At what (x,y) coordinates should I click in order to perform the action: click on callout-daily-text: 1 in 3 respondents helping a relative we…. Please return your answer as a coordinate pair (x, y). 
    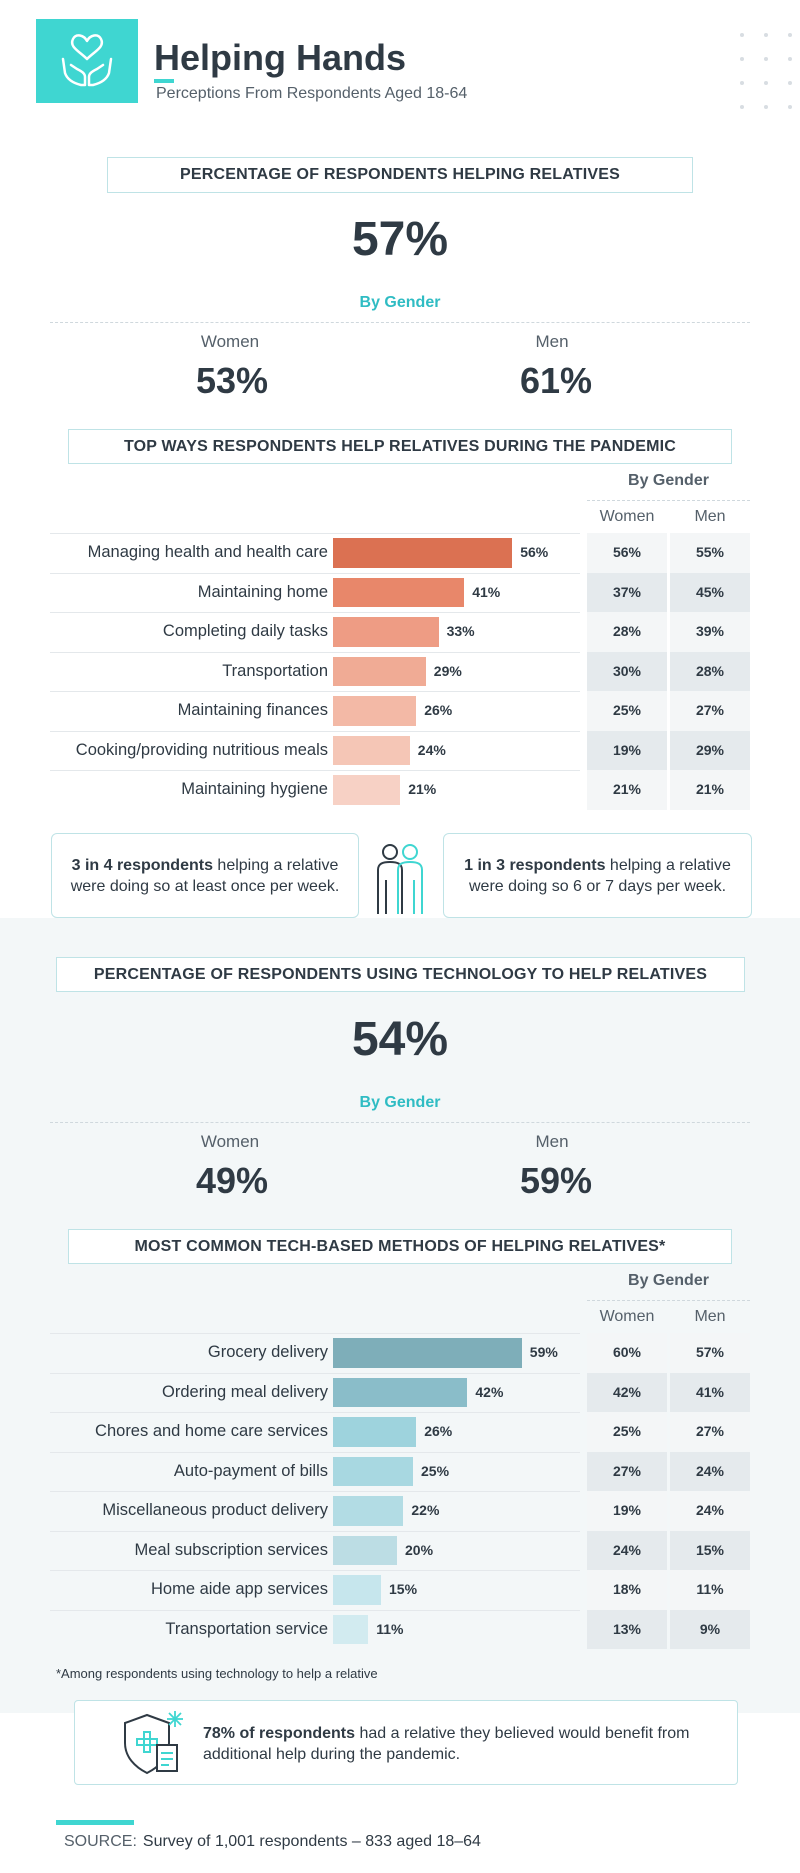
    Looking at the image, I should click on (597, 875).